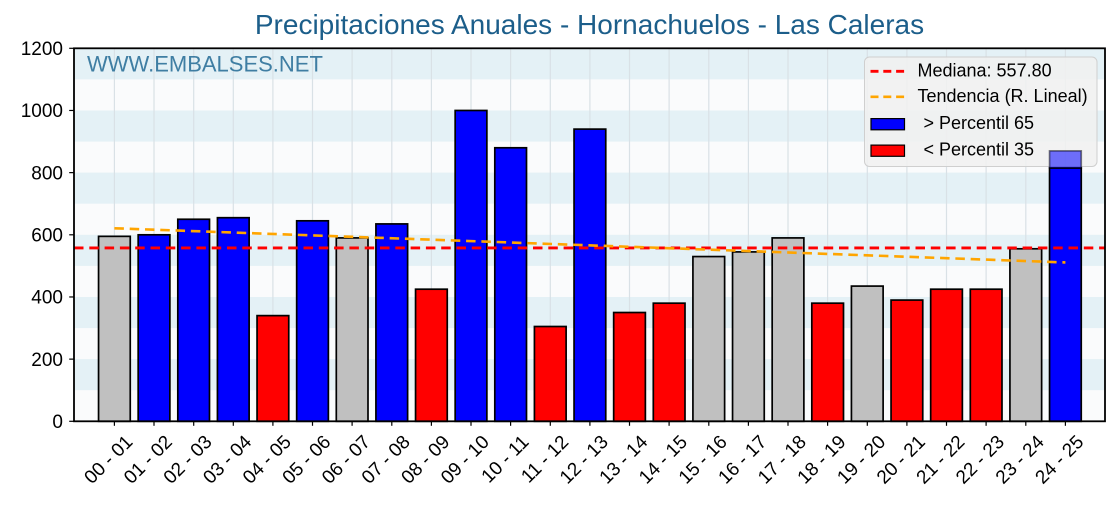  I want to click on svg-text: Tendencia (R. Lineal), so click(1003, 96).